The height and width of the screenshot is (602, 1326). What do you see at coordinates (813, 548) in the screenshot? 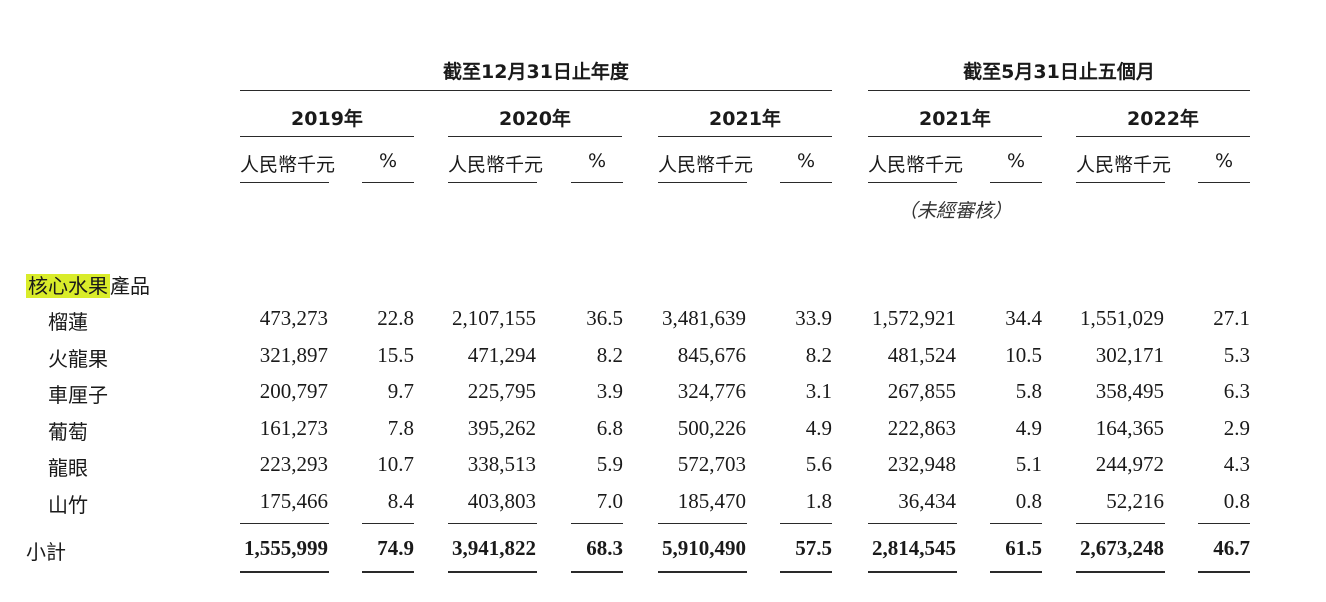
I see `subtotal-percent-cell: 57.5` at bounding box center [813, 548].